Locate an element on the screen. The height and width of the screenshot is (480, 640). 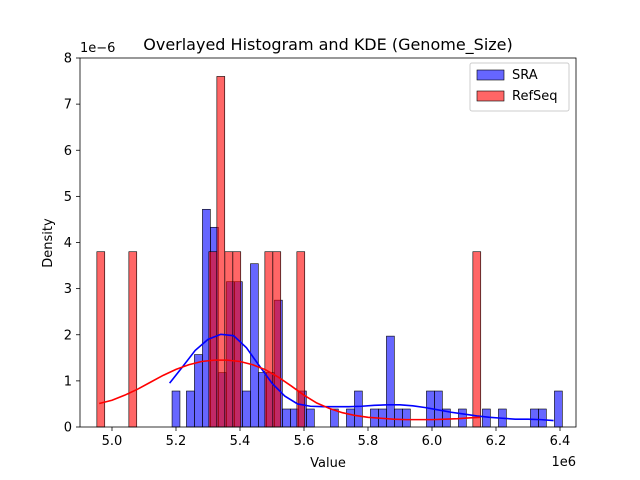
y-tick-label: 5 is located at coordinates (68, 197).